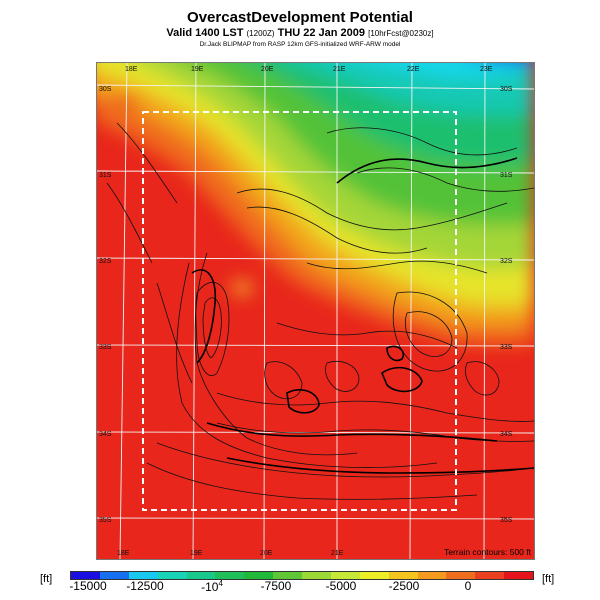 Image resolution: width=600 pixels, height=600 pixels. What do you see at coordinates (341, 586) in the screenshot?
I see `colorbar-label: -5000` at bounding box center [341, 586].